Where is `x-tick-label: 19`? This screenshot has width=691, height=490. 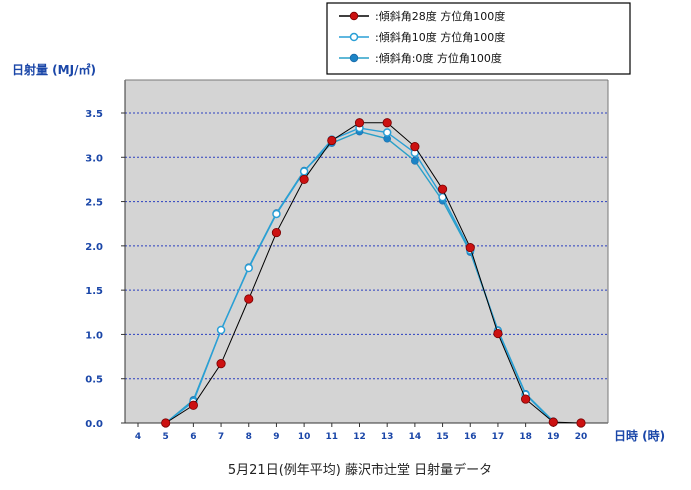
x-tick-label: 19 is located at coordinates (553, 437).